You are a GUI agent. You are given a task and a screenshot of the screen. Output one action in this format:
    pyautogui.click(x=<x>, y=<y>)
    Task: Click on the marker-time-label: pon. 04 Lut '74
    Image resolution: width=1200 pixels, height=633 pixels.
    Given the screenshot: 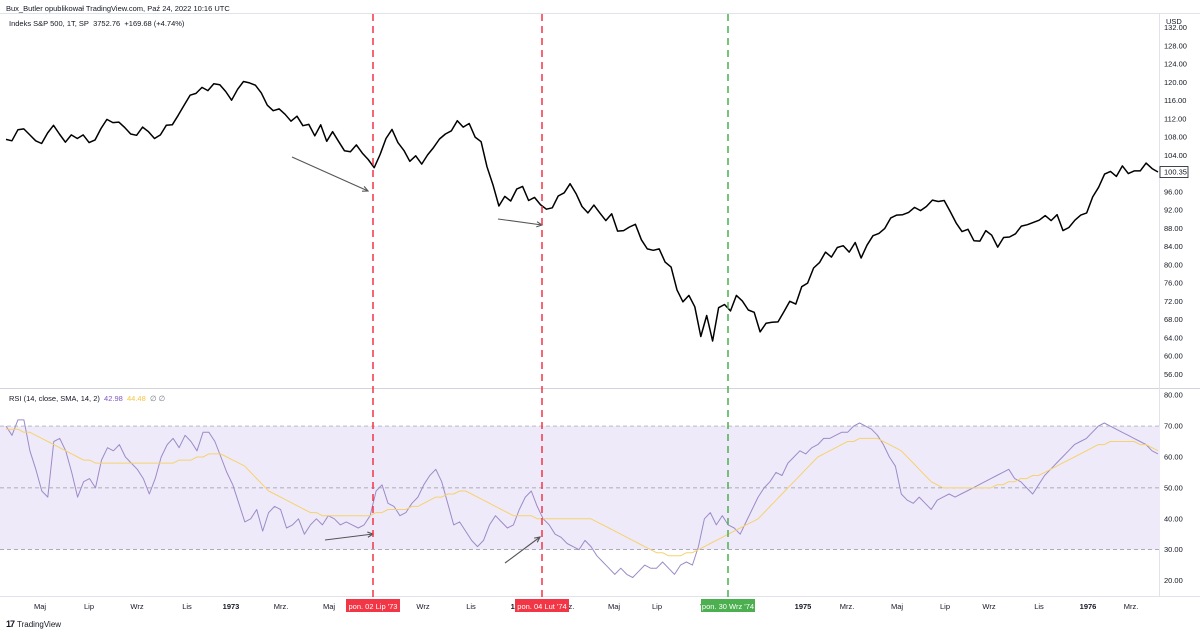 What is the action you would take?
    pyautogui.click(x=541, y=606)
    